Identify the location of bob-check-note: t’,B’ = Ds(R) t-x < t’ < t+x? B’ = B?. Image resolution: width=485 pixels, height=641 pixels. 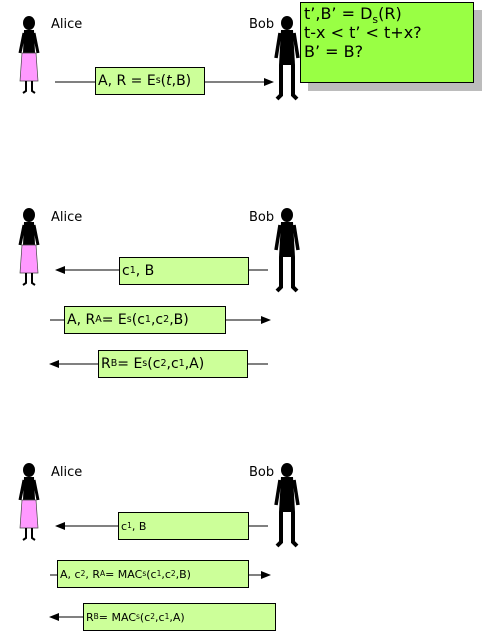
(387, 42).